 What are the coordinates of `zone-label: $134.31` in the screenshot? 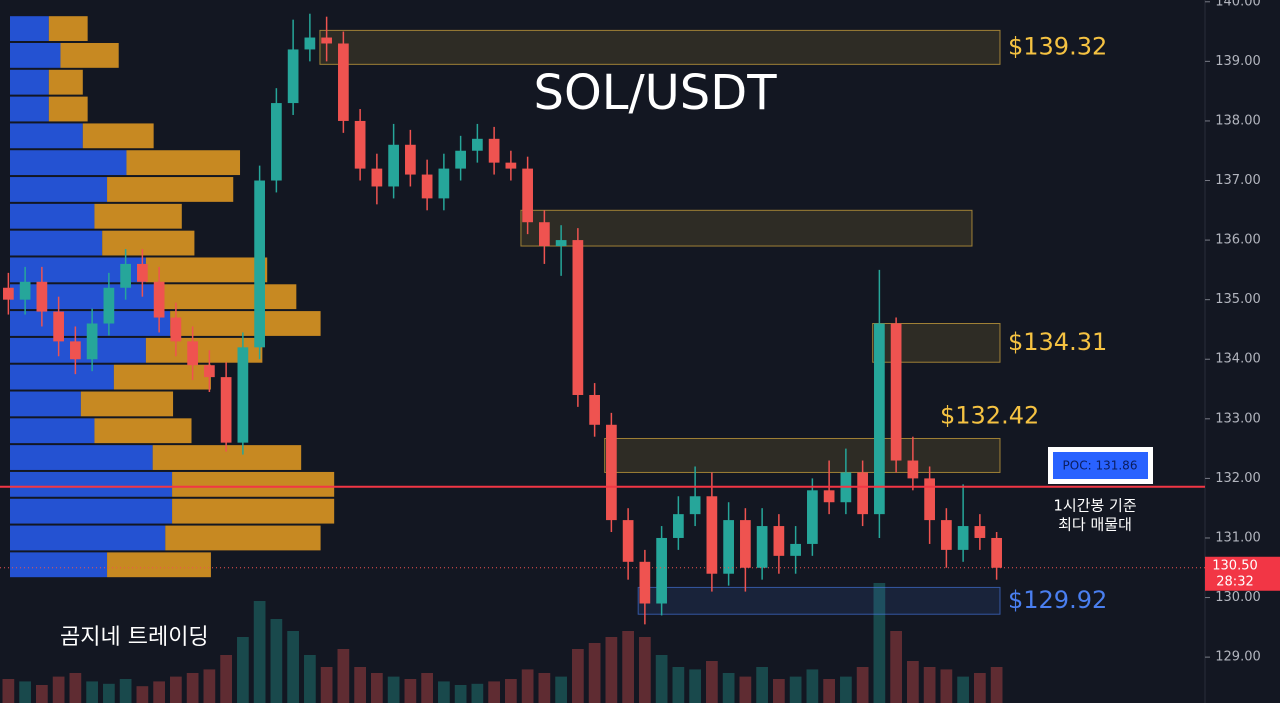 It's located at (1057, 342).